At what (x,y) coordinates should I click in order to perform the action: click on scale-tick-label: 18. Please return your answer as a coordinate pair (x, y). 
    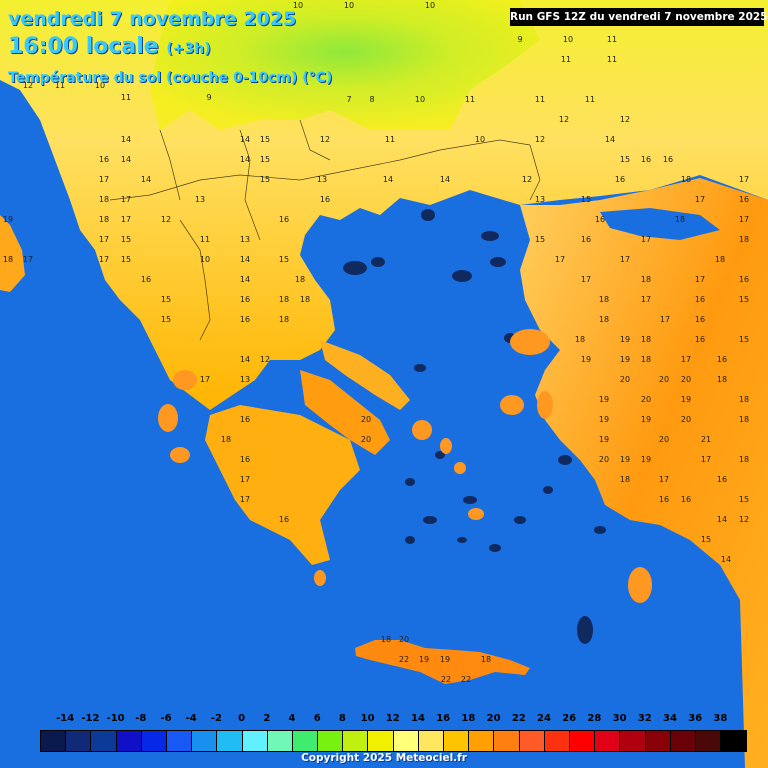
    Looking at the image, I should click on (468, 718).